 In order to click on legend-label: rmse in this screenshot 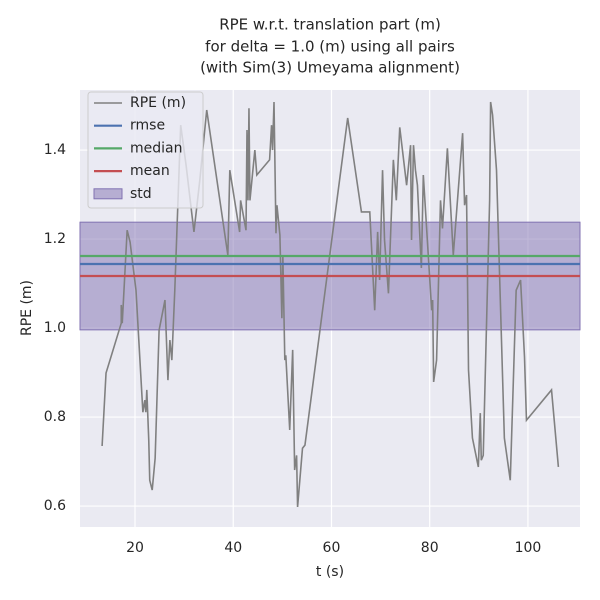, I will do `click(147, 126)`.